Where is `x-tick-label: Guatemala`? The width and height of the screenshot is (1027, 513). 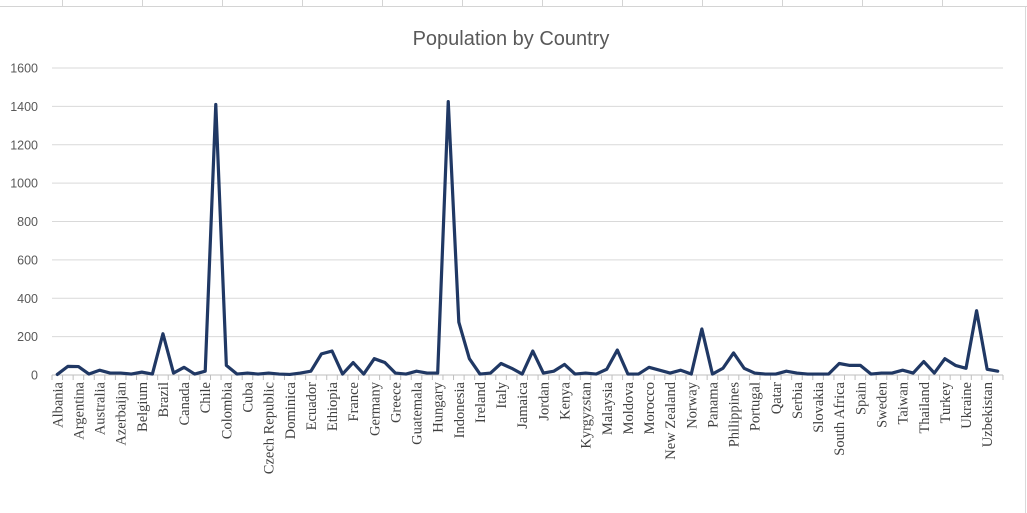
x-tick-label: Guatemala is located at coordinates (418, 412).